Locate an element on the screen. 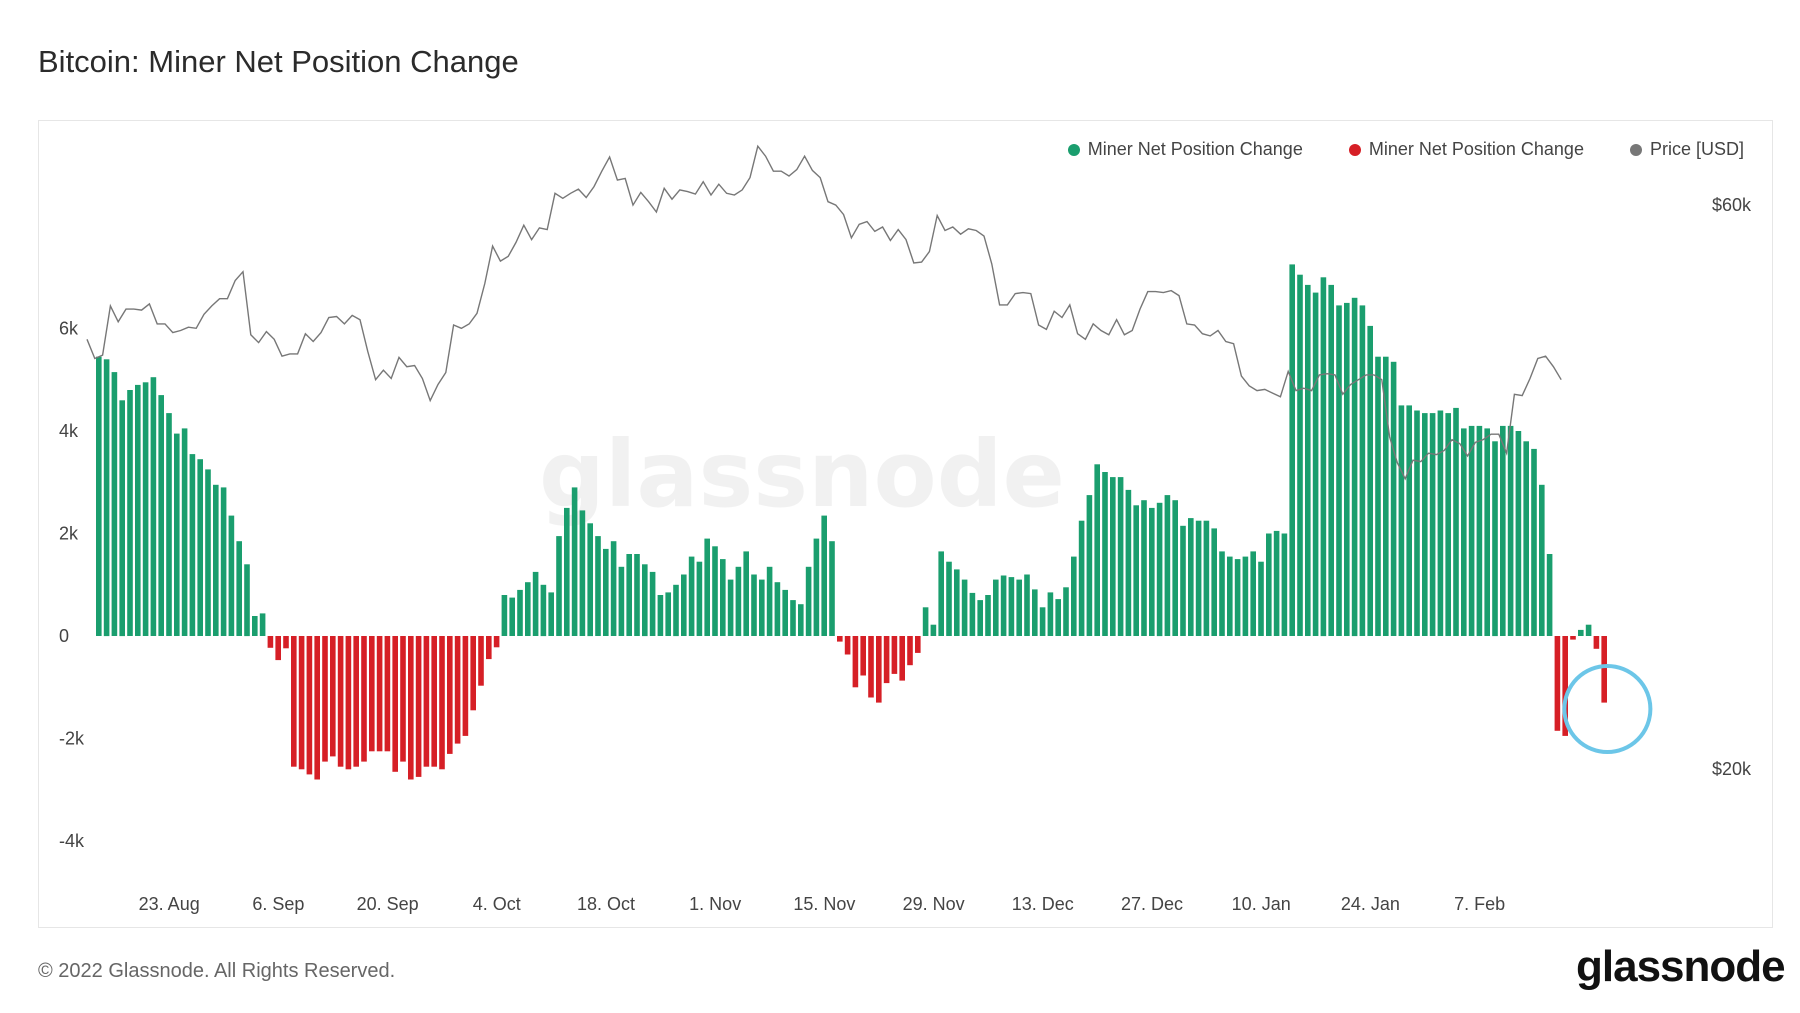 Image resolution: width=1800 pixels, height=1013 pixels. y-tick-right: $60k is located at coordinates (1732, 205).